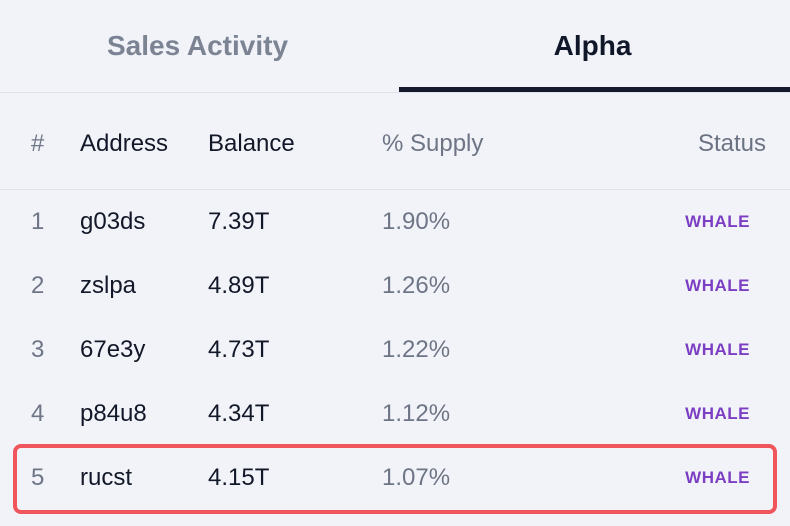 Image resolution: width=790 pixels, height=526 pixels. I want to click on tab-alpha: Alpha, so click(592, 45).